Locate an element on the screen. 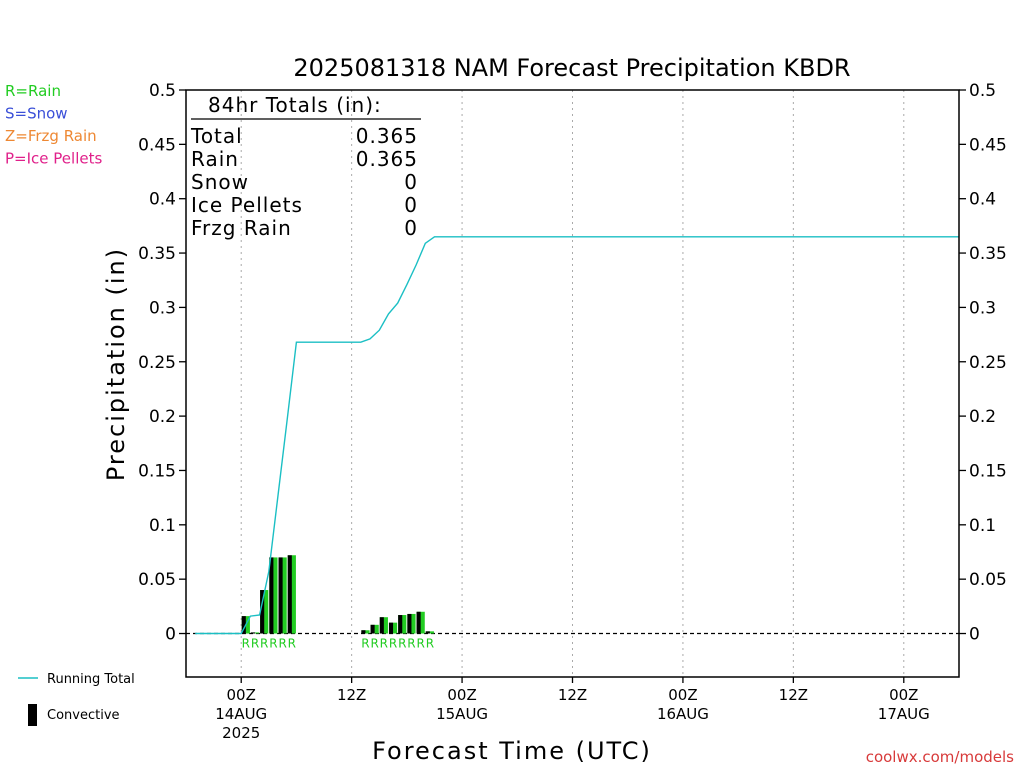 The width and height of the screenshot is (1024, 768). y-tick-label: 0 is located at coordinates (170, 635).